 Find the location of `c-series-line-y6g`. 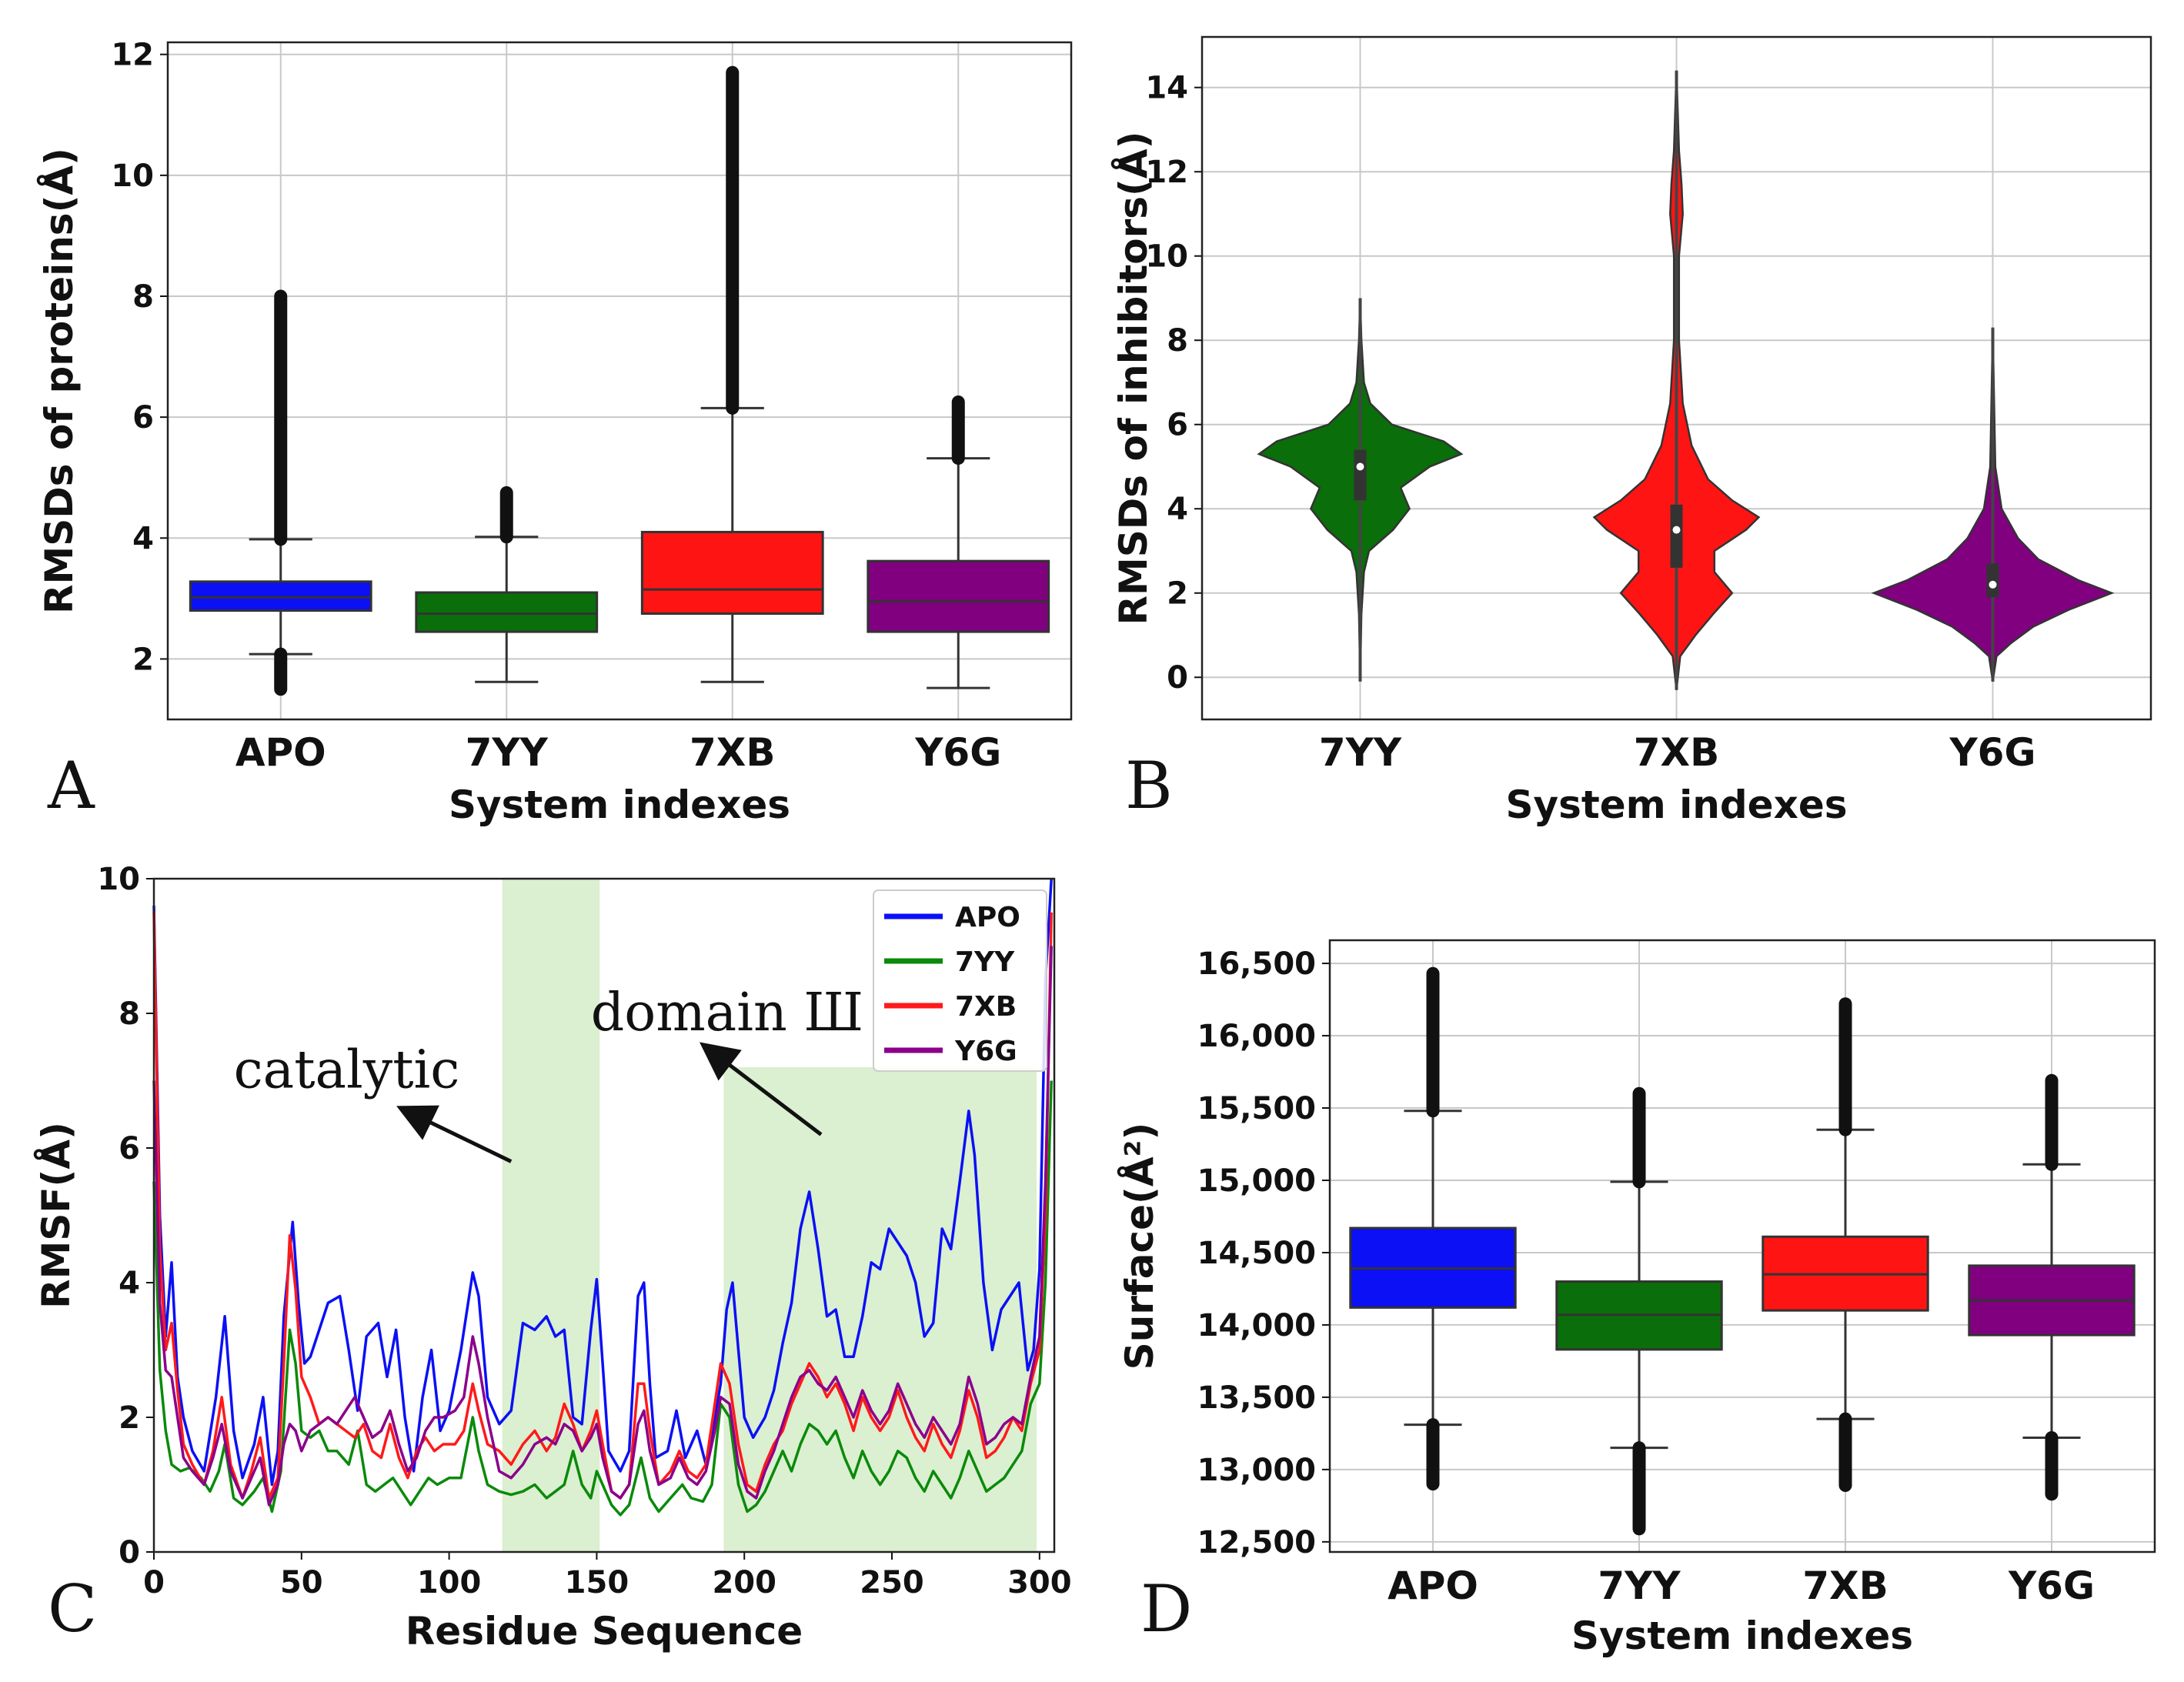

c-series-line-y6g is located at coordinates (603, 1227).